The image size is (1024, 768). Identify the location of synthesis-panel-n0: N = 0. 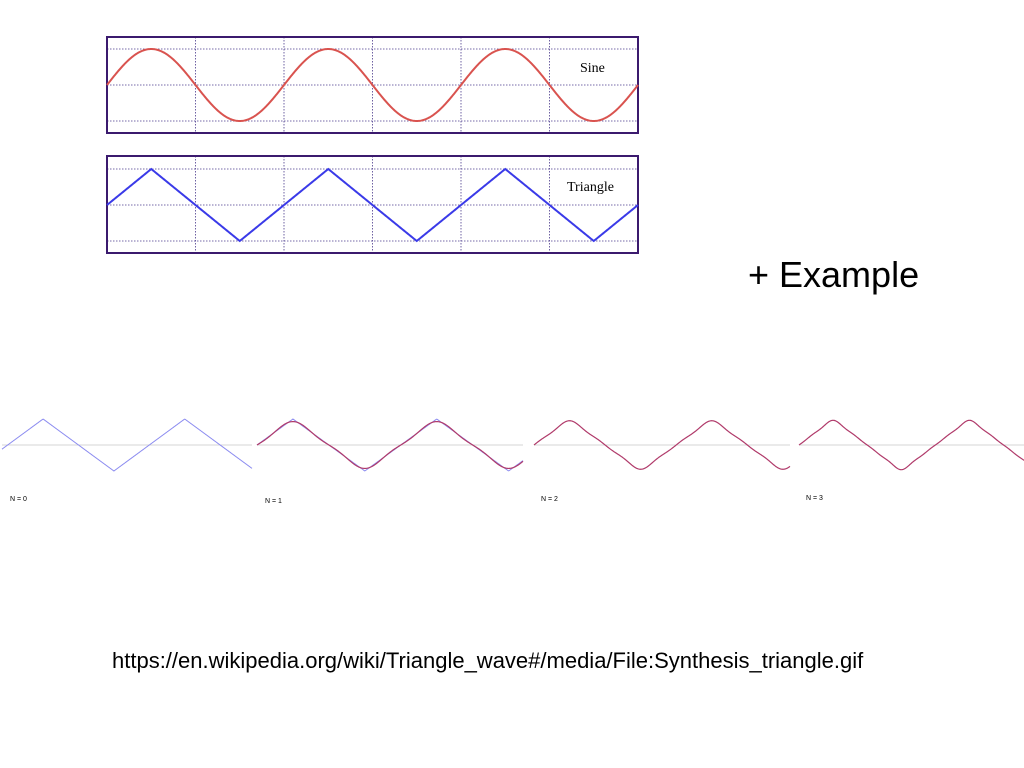
(127, 460).